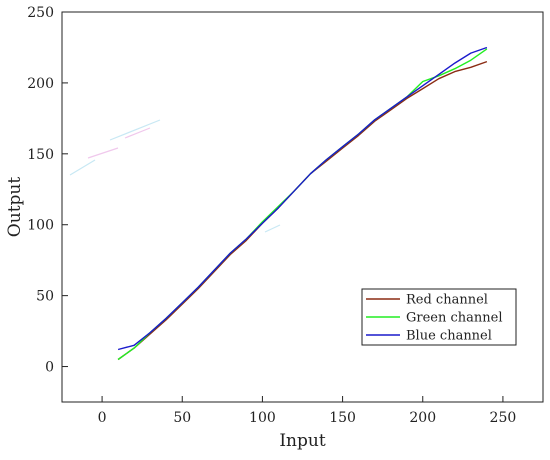 The width and height of the screenshot is (550, 460). What do you see at coordinates (454, 318) in the screenshot?
I see `legend-label: Green channel` at bounding box center [454, 318].